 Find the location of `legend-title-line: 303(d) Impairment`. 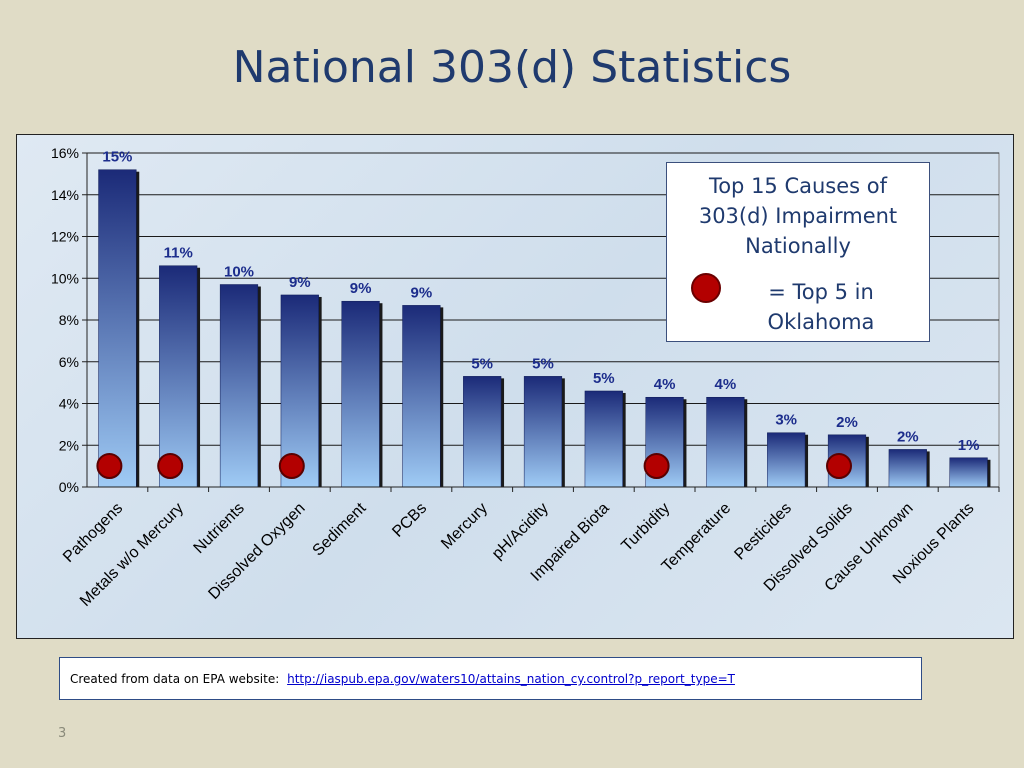

legend-title-line: 303(d) Impairment is located at coordinates (798, 216).